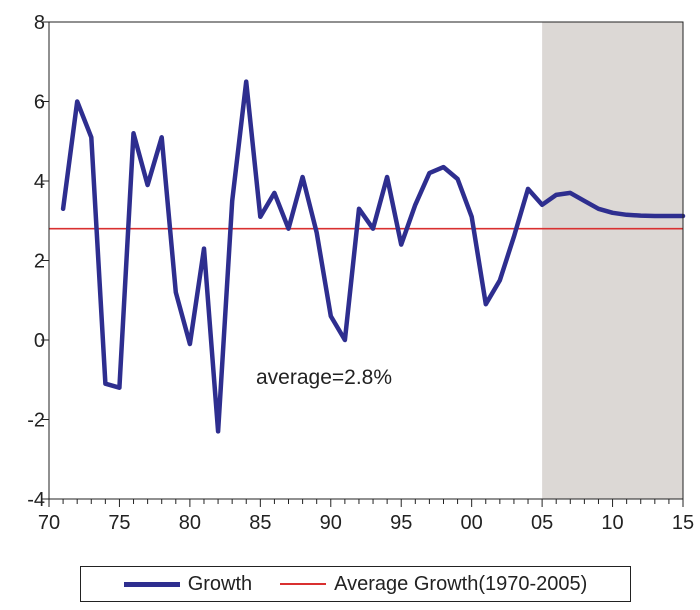 This screenshot has height=610, width=700. Describe the element at coordinates (220, 583) in the screenshot. I see `legend-label-growth: Growth` at that location.